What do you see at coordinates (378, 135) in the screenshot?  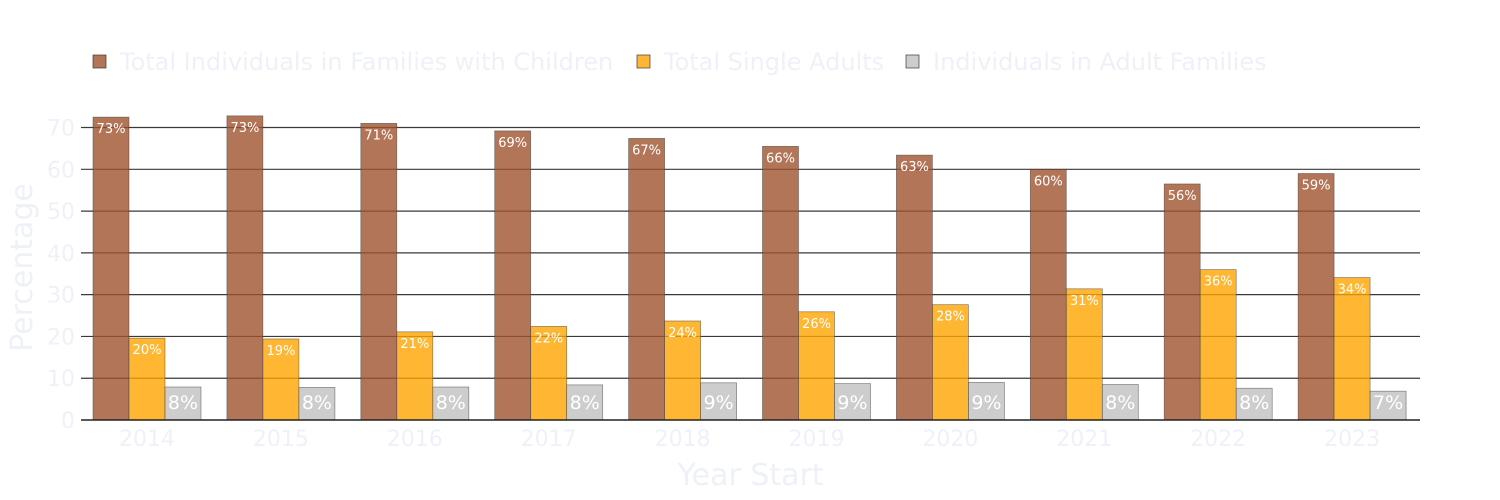 I see `bar-label: 71%` at bounding box center [378, 135].